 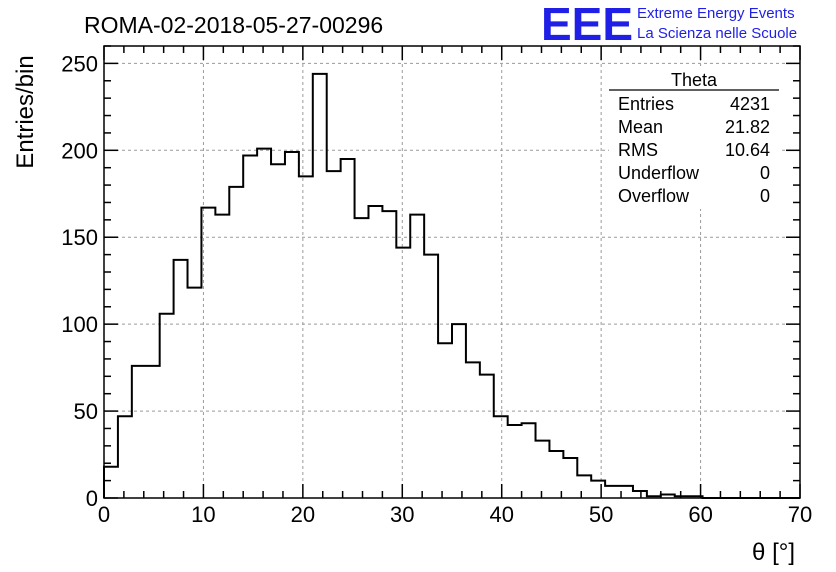 I want to click on stats-title: Theta, so click(x=694, y=80).